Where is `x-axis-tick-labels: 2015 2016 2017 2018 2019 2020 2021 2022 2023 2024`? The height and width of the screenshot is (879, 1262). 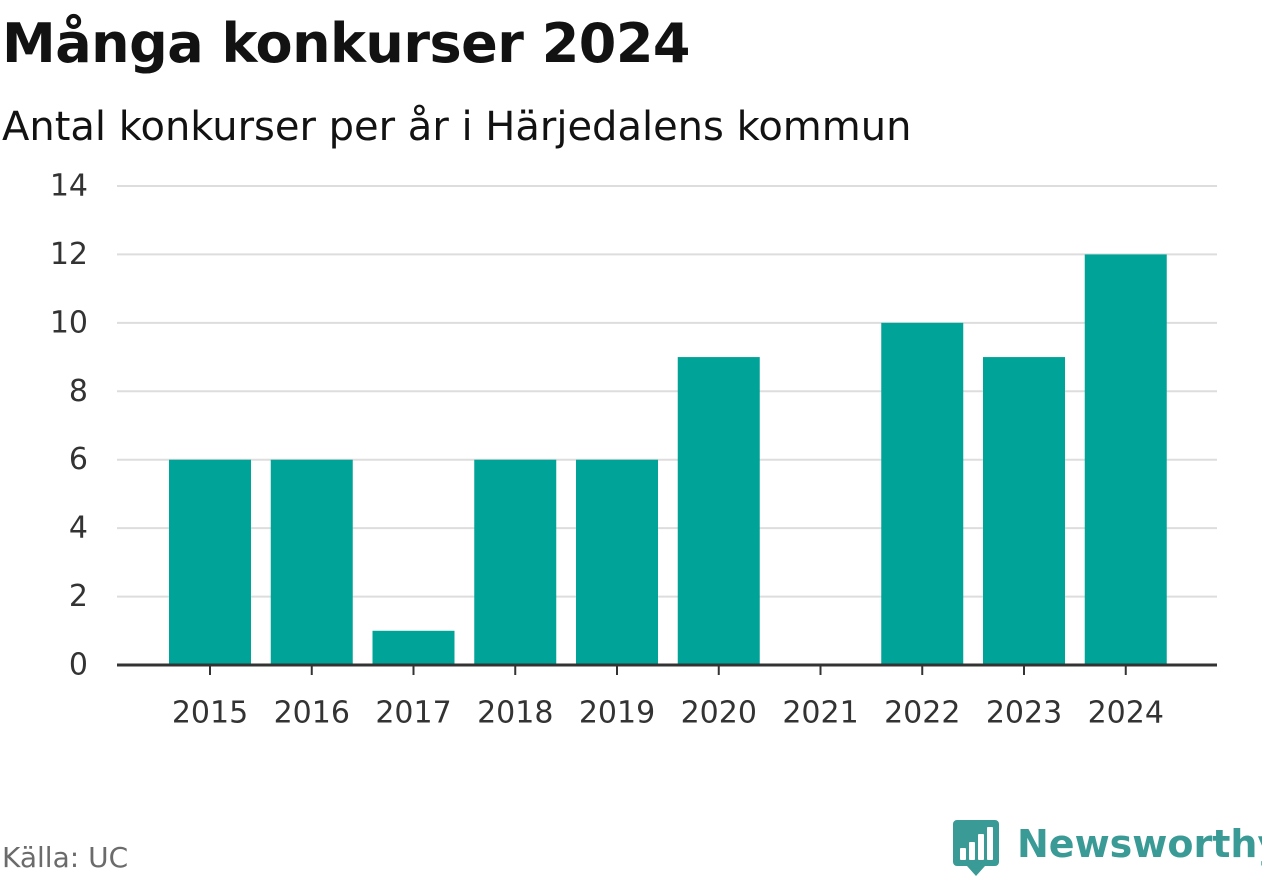 x-axis-tick-labels: 2015 2016 2017 2018 2019 2020 2021 2022 2023 2024 is located at coordinates (668, 713).